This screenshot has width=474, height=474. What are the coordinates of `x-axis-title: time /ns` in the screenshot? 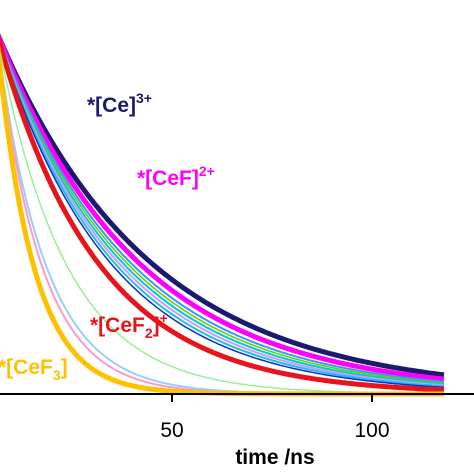 It's located at (274, 457).